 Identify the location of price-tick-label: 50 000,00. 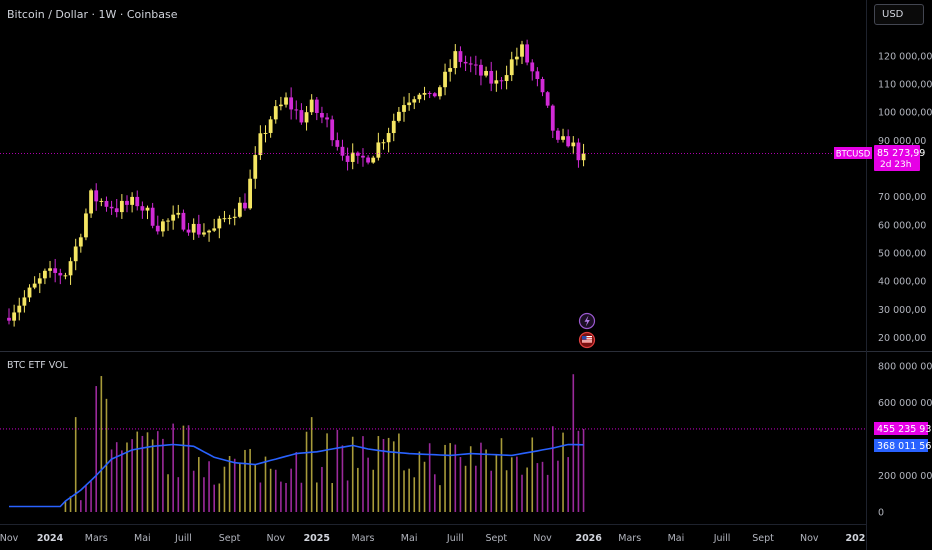
(902, 254).